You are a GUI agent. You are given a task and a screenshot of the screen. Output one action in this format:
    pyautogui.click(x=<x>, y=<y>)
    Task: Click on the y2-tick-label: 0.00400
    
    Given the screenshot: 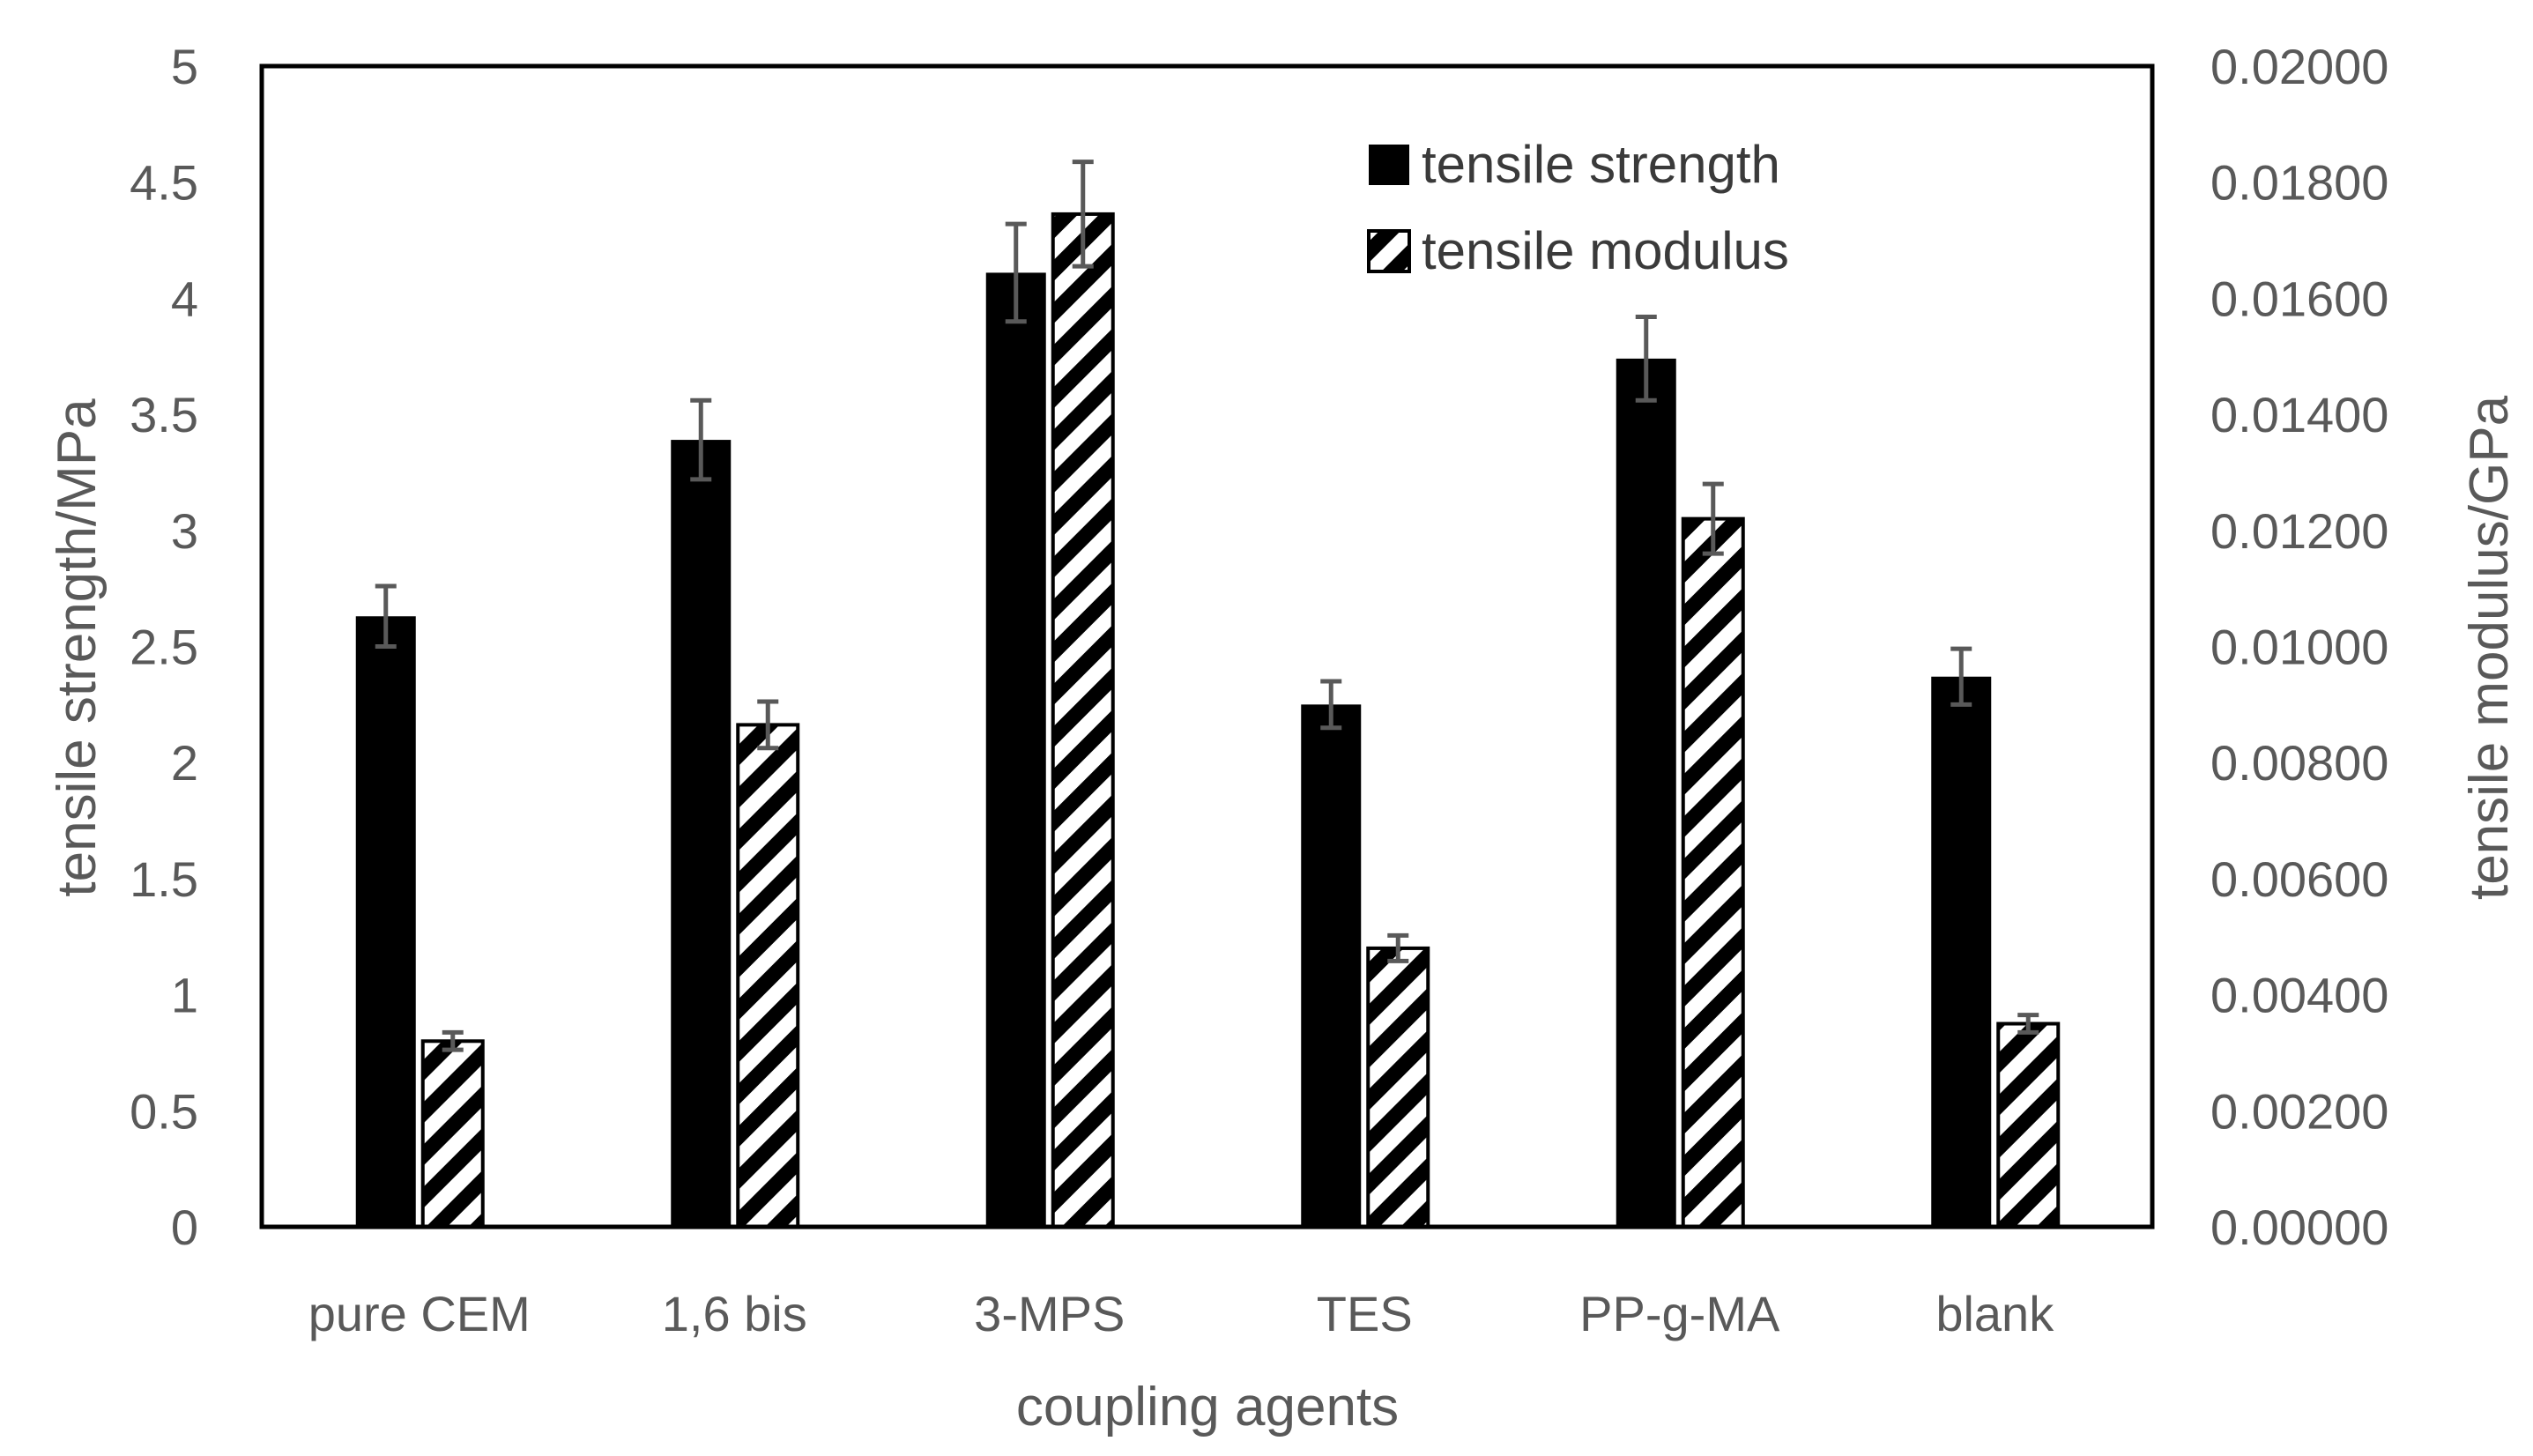 What is the action you would take?
    pyautogui.click(x=2299, y=995)
    